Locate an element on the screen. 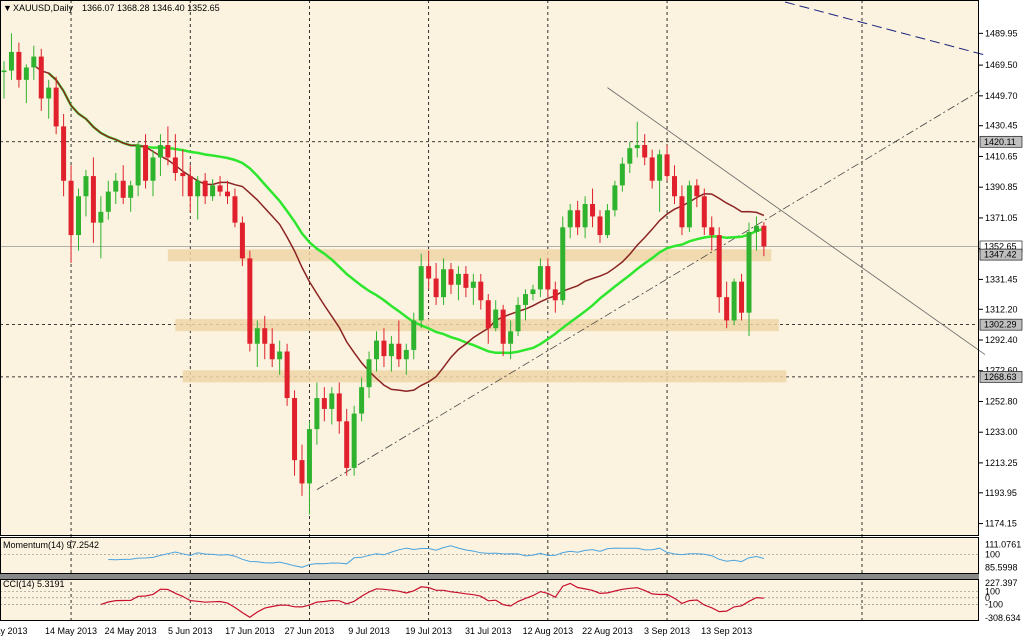 This screenshot has width=1024, height=638. y-tick-label: 1312.20 is located at coordinates (1001, 309).